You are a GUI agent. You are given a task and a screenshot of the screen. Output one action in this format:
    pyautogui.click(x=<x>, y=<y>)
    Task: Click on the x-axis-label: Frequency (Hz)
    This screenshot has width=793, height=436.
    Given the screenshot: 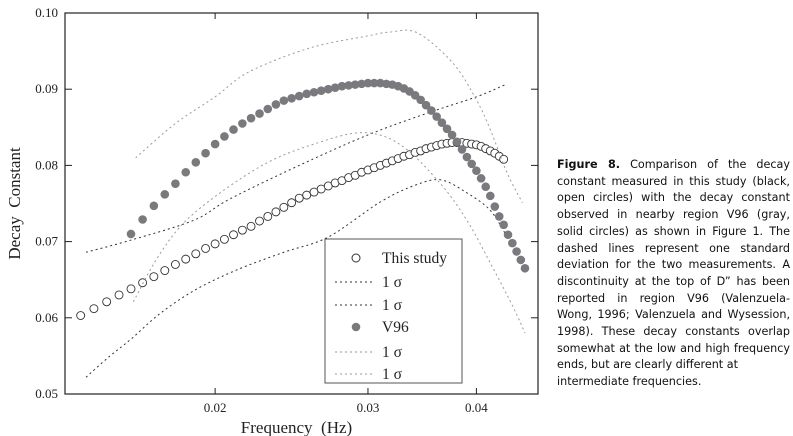 What is the action you would take?
    pyautogui.click(x=296, y=427)
    